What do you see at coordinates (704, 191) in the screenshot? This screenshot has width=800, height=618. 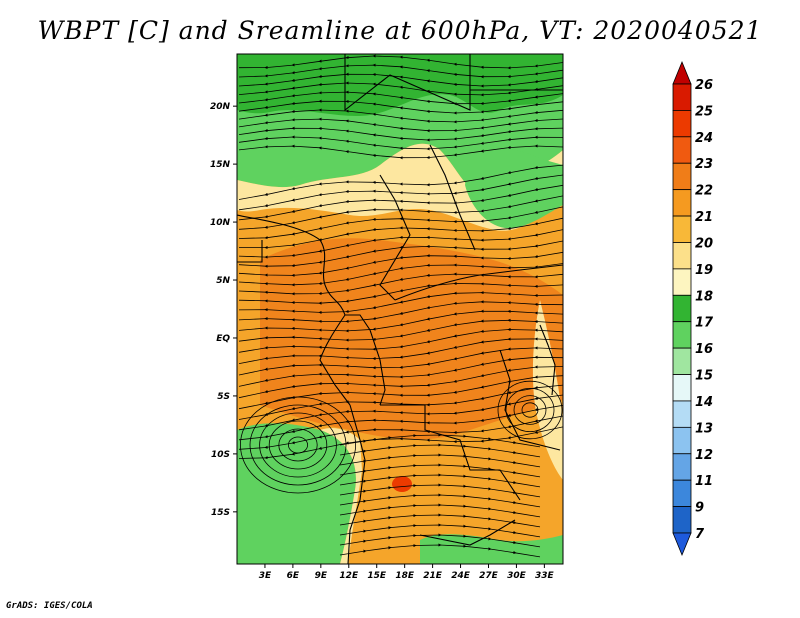 I see `colorbar-label: 22` at bounding box center [704, 191].